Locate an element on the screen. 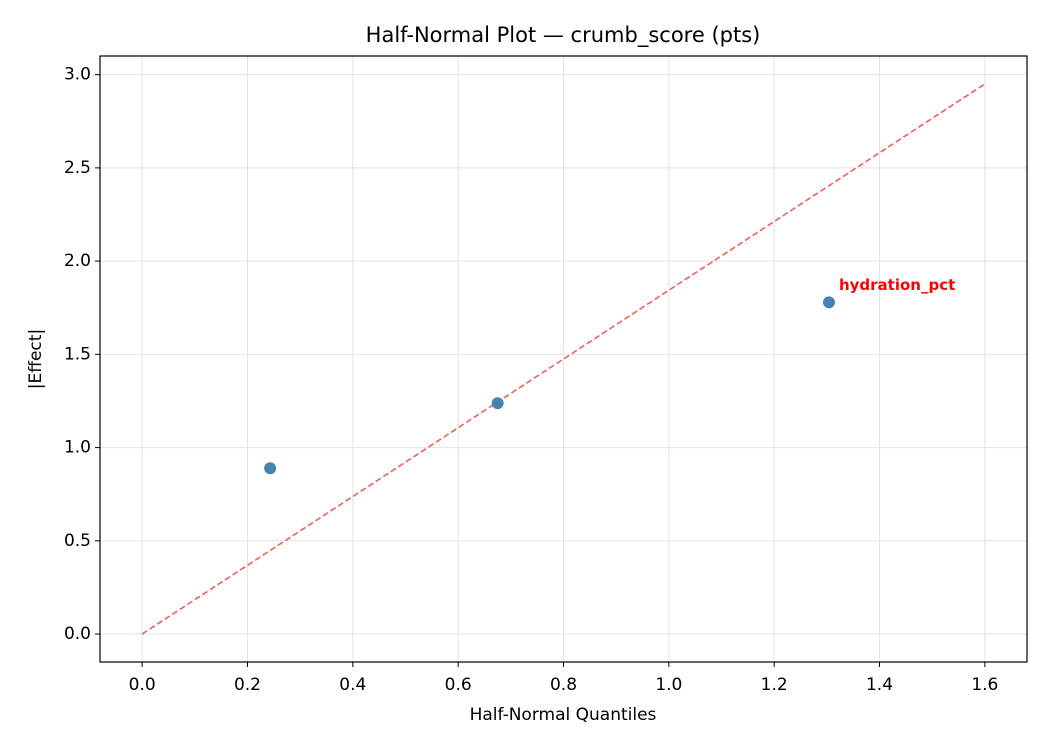  y-tick-label: 0.5 is located at coordinates (77, 541).